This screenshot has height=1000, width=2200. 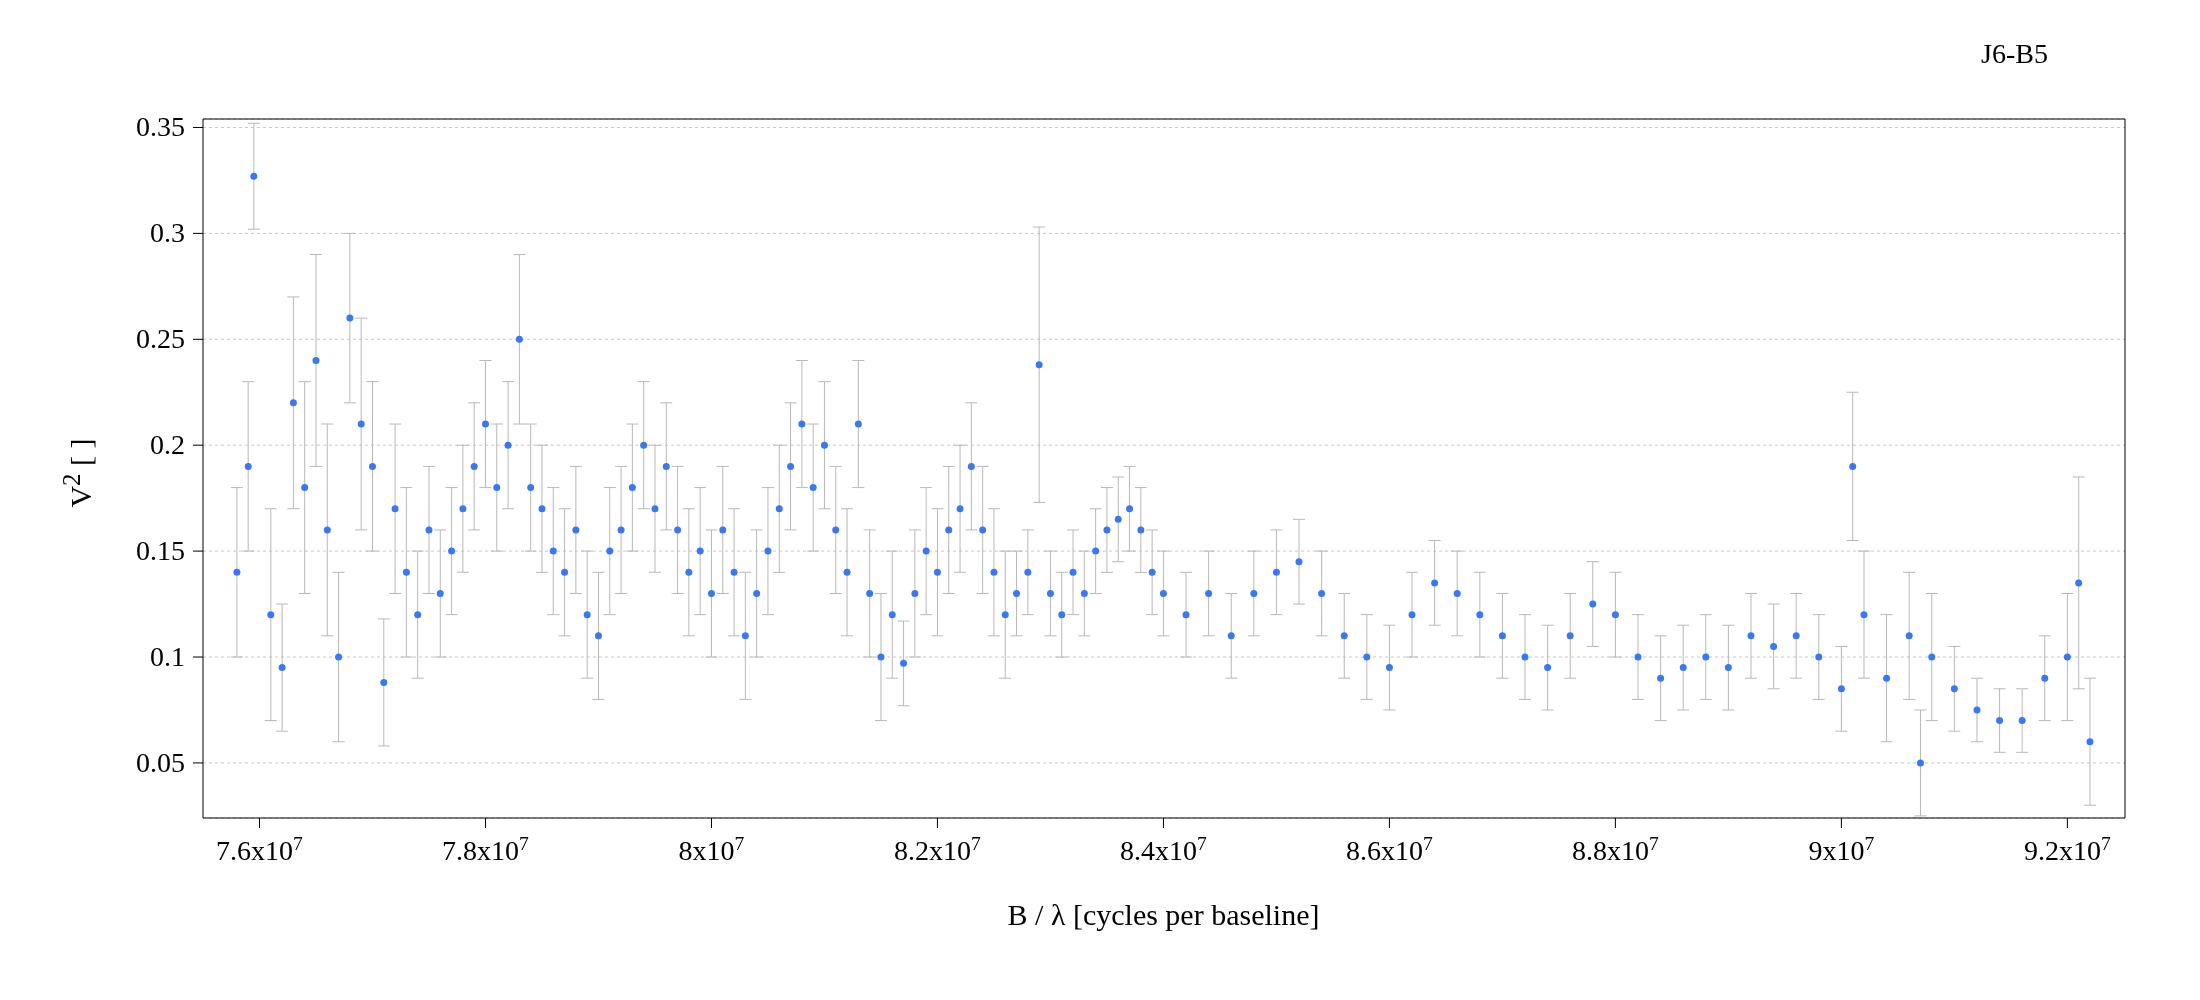 I want to click on x-tick-label: 8.6x10$^{7}$, so click(x=1390, y=849).